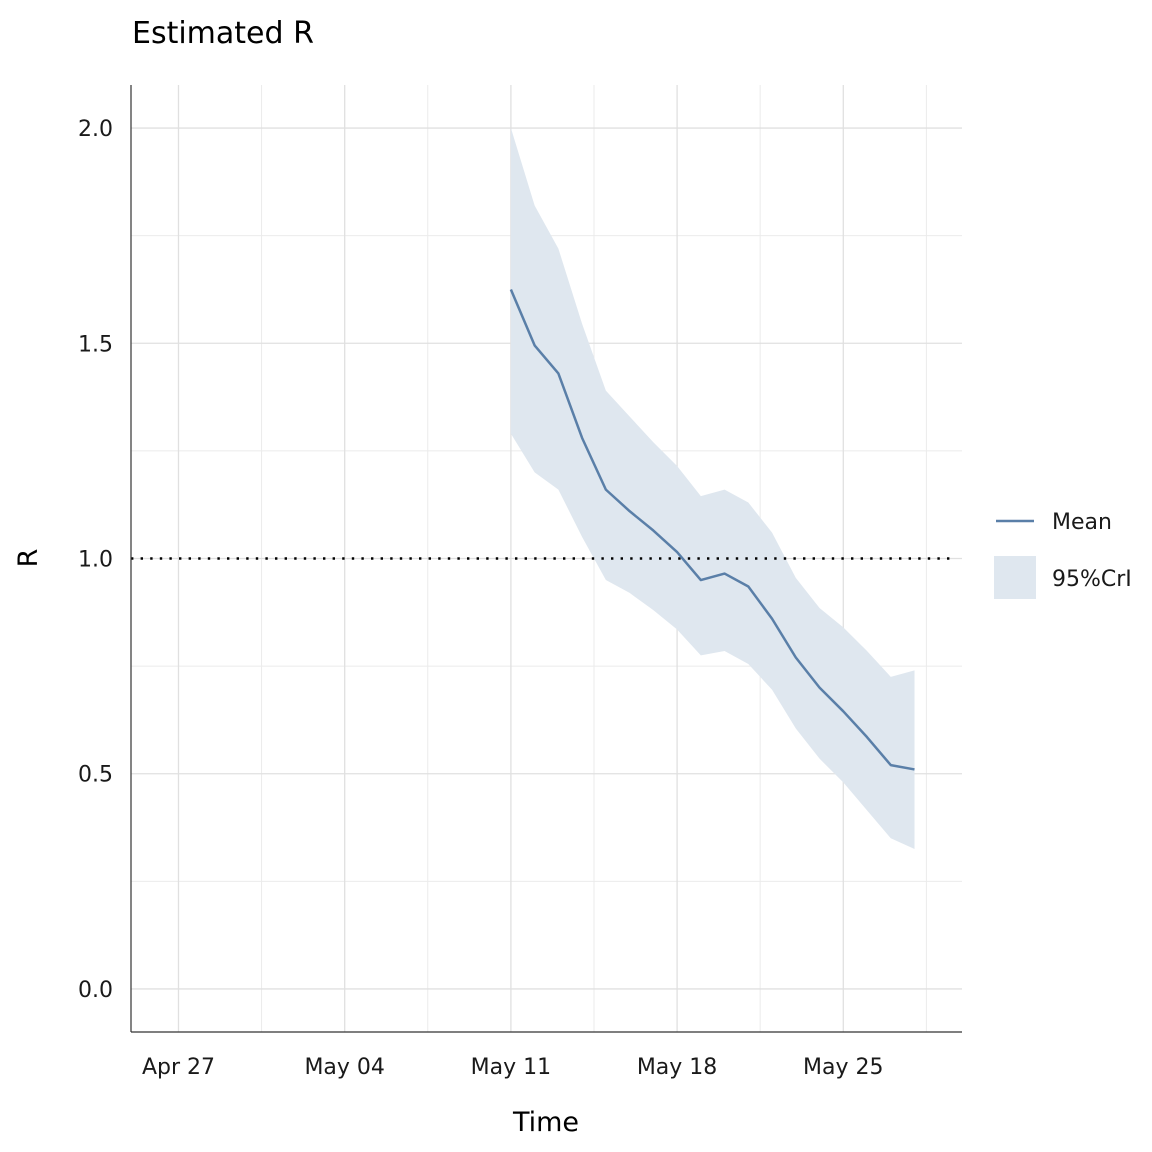  What do you see at coordinates (223, 33) in the screenshot?
I see `chart-title: Estimated R` at bounding box center [223, 33].